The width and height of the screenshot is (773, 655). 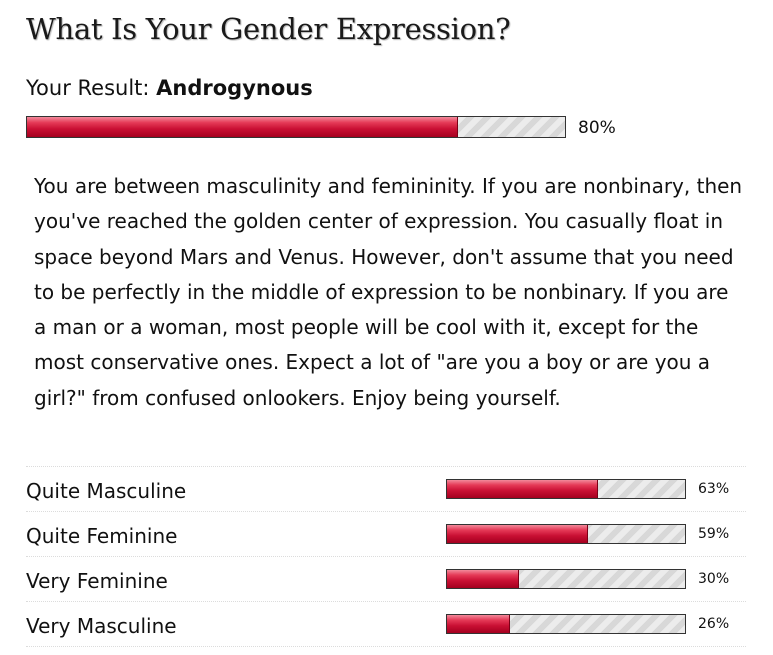 What do you see at coordinates (88, 88) in the screenshot?
I see `result-prefix: Your Result:` at bounding box center [88, 88].